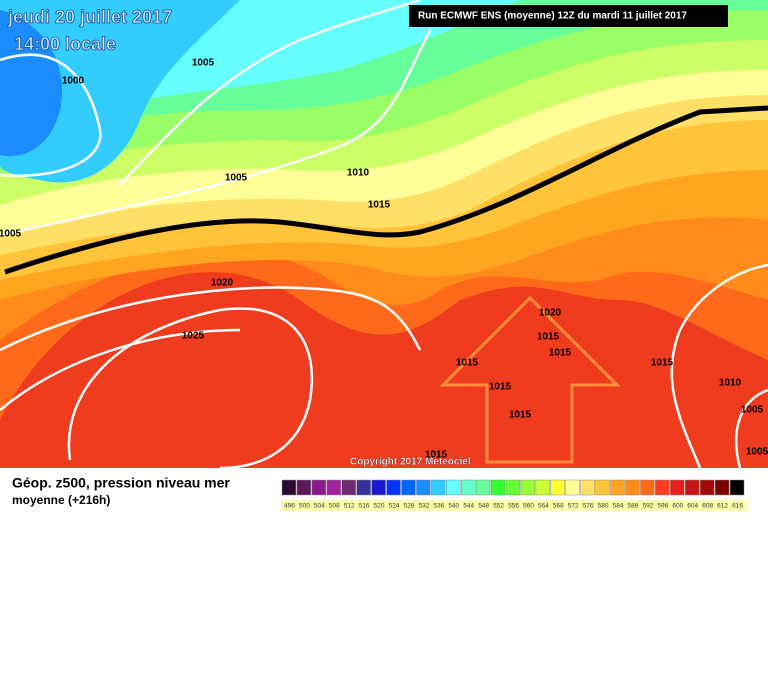  What do you see at coordinates (543, 506) in the screenshot?
I see `scale-label: 564` at bounding box center [543, 506].